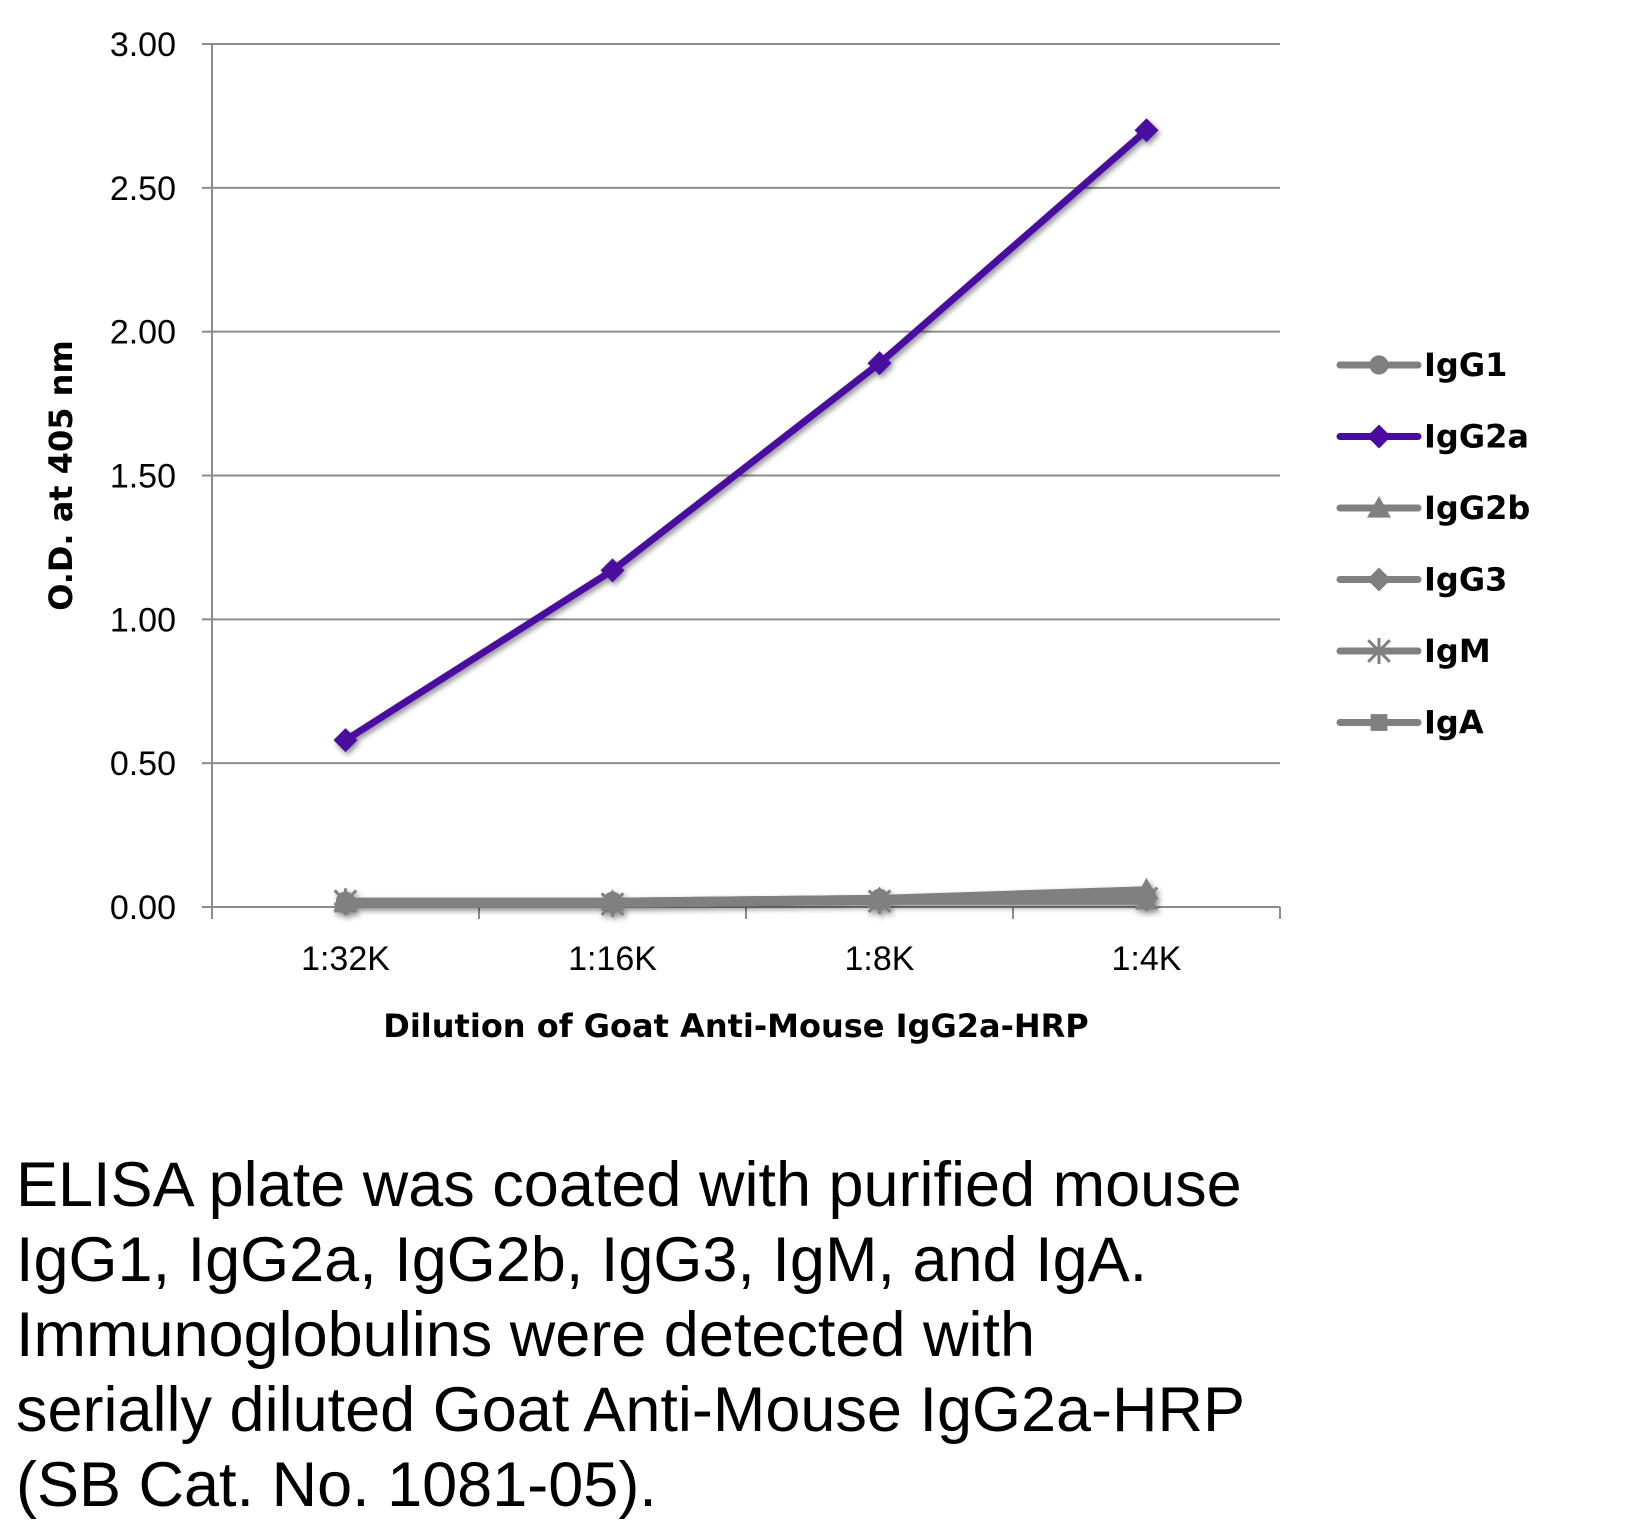 The height and width of the screenshot is (1529, 1638). I want to click on x-tick-label: 1:8K, so click(880, 959).